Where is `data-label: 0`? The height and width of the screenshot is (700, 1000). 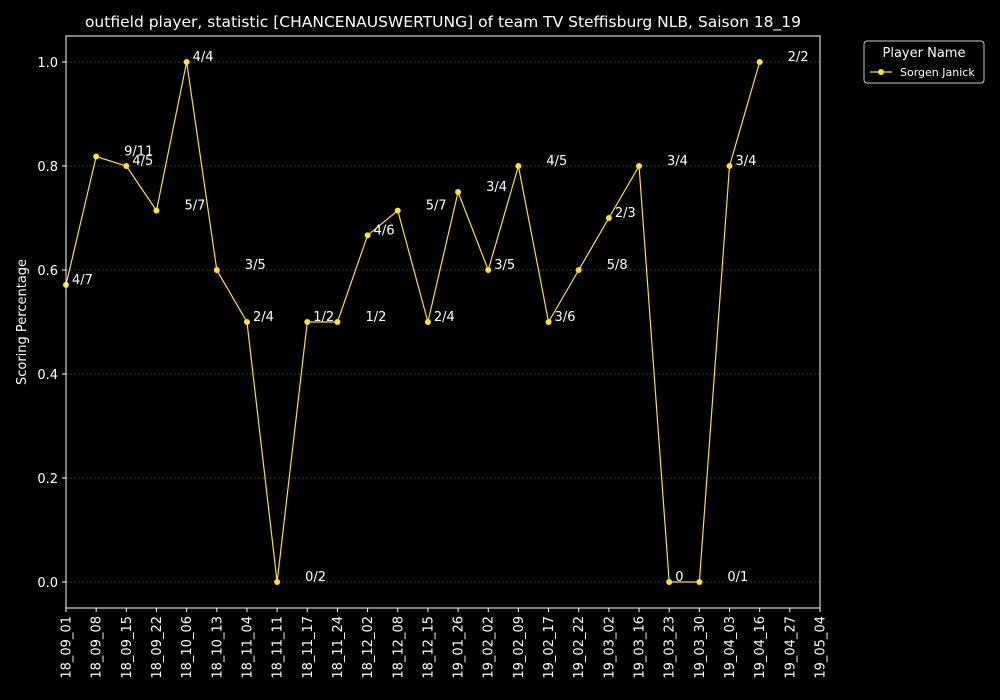
data-label: 0 is located at coordinates (679, 577).